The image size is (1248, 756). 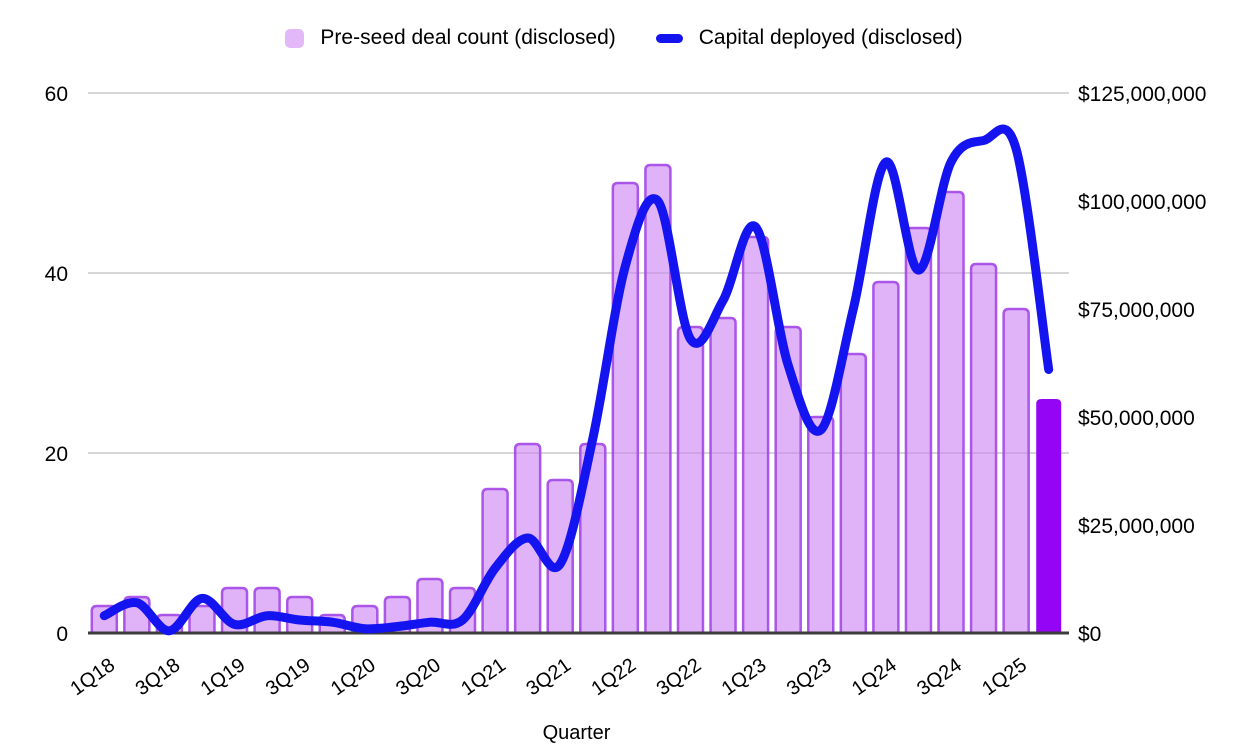 I want to click on x-tick-label: 3Q18, so click(x=158, y=677).